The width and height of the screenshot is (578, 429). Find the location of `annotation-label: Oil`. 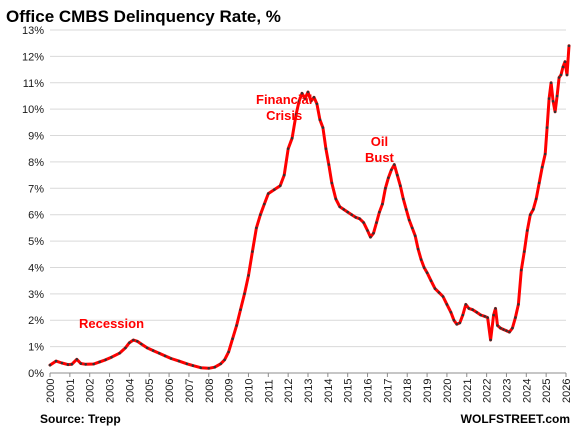

annotation-label: Oil is located at coordinates (379, 141).